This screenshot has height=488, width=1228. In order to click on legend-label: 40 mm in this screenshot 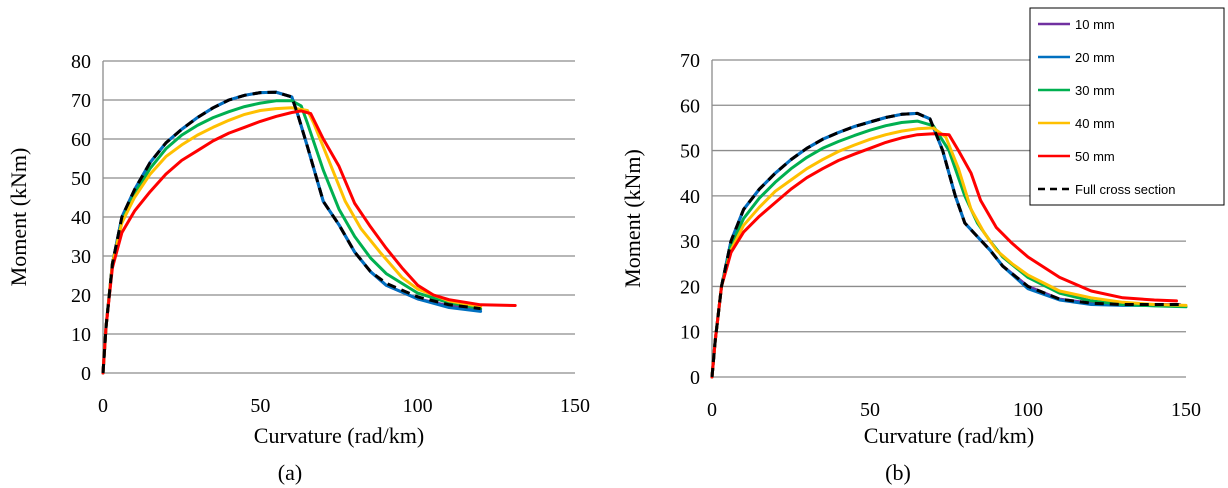, I will do `click(1095, 123)`.